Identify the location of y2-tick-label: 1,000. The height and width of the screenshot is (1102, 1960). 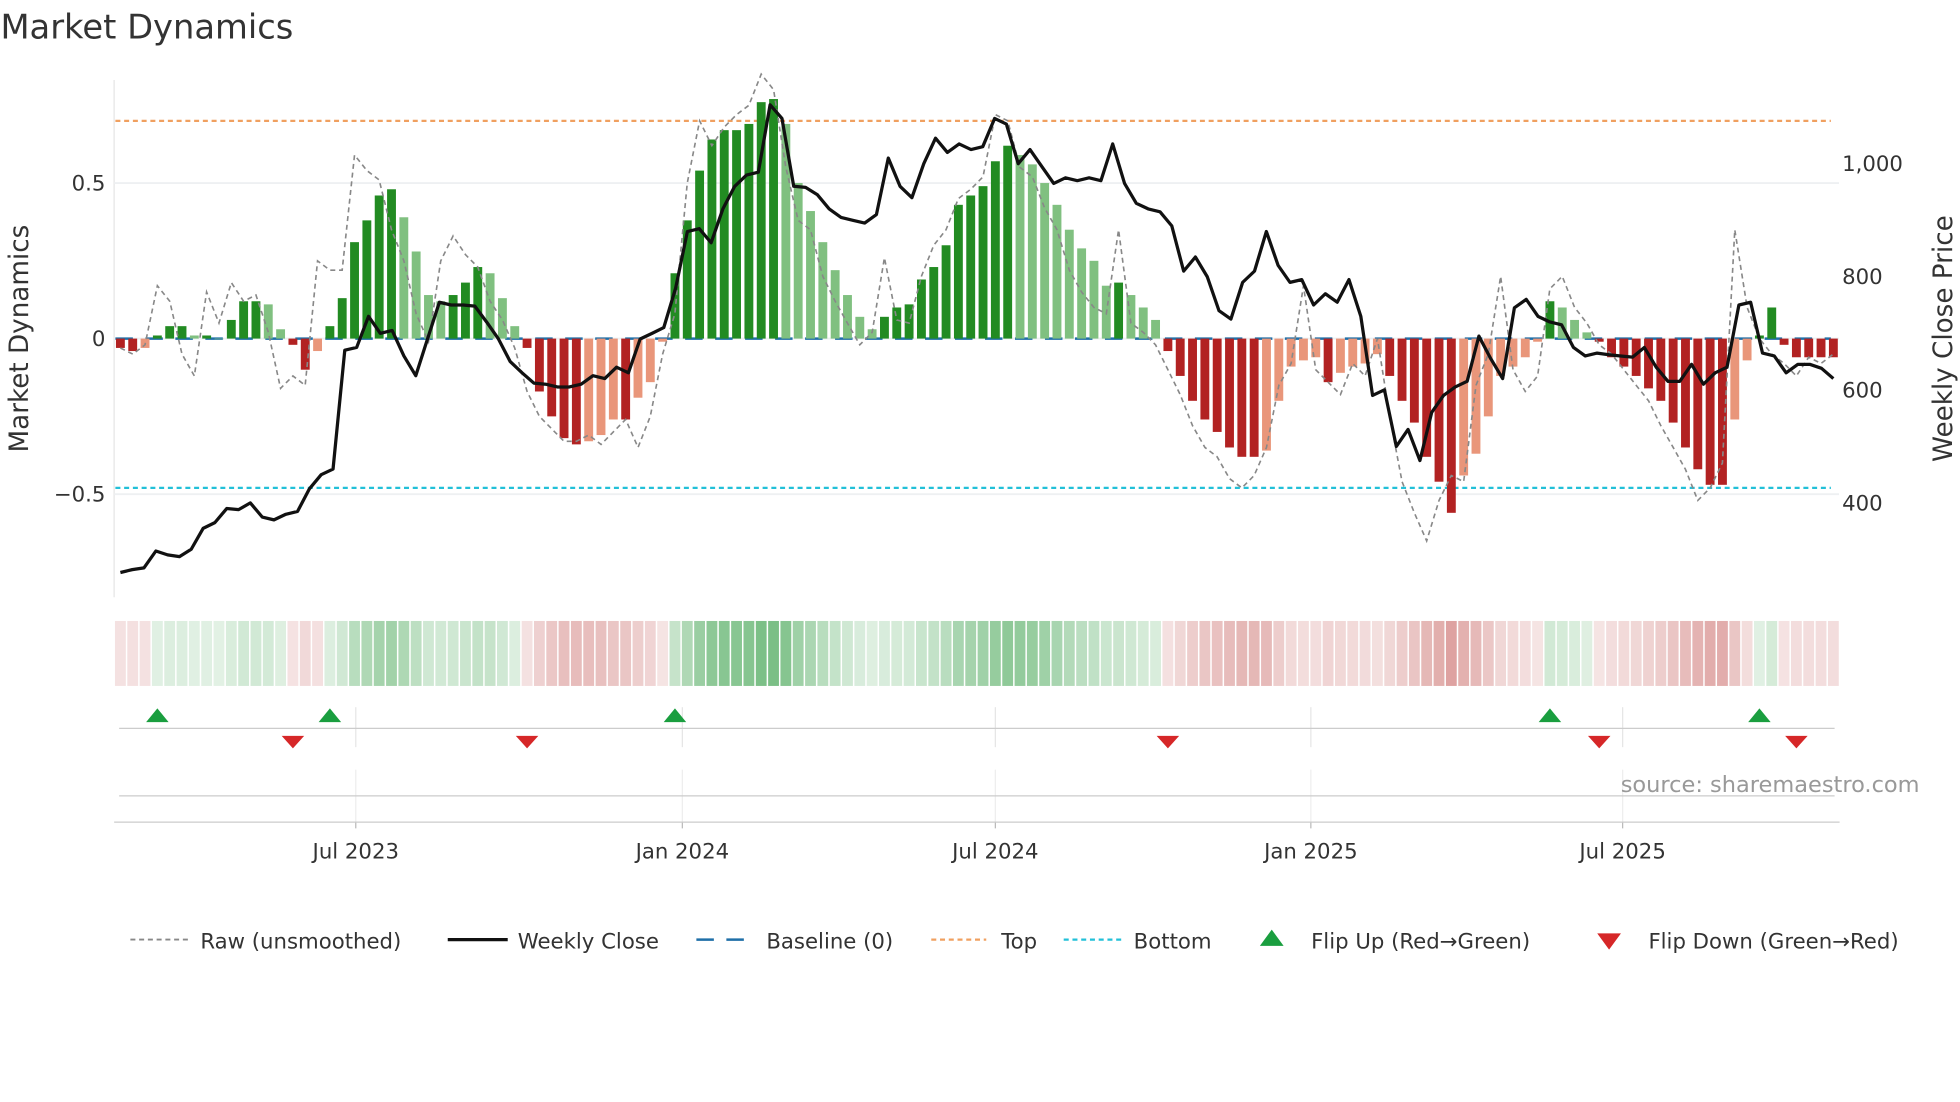
(1872, 164).